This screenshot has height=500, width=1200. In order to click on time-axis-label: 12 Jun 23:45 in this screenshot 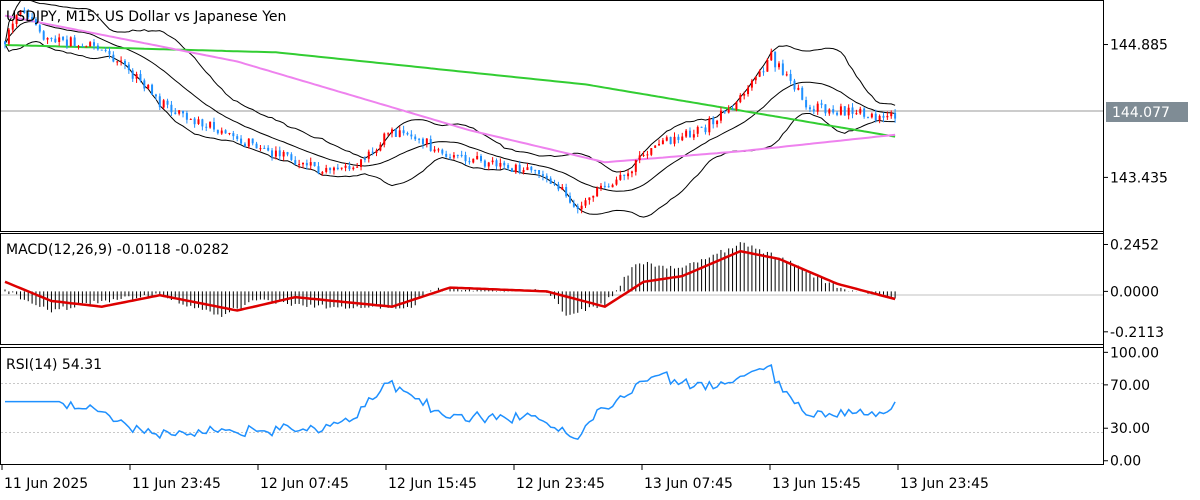, I will do `click(560, 484)`.